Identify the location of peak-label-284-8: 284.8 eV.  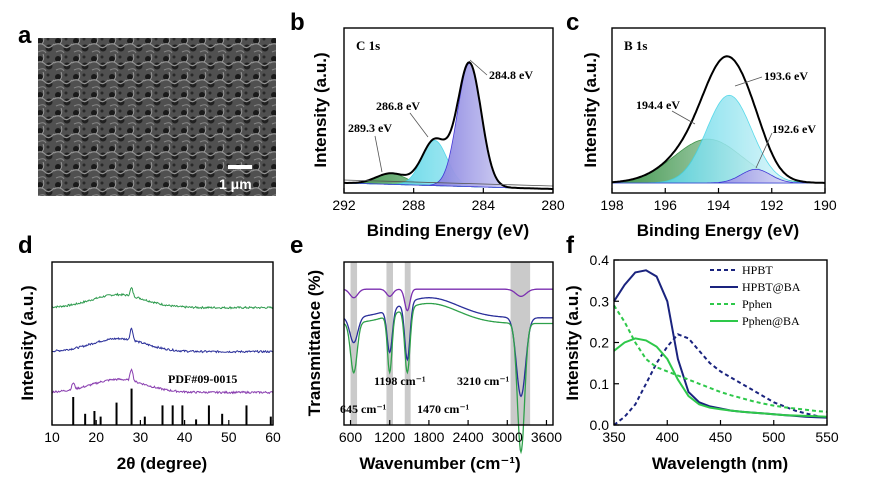
(511, 75).